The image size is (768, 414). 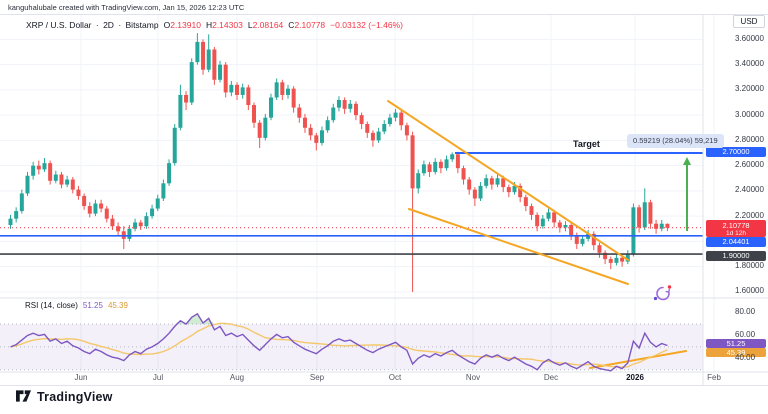 What do you see at coordinates (473, 377) in the screenshot?
I see `time-tick-label: Nov` at bounding box center [473, 377].